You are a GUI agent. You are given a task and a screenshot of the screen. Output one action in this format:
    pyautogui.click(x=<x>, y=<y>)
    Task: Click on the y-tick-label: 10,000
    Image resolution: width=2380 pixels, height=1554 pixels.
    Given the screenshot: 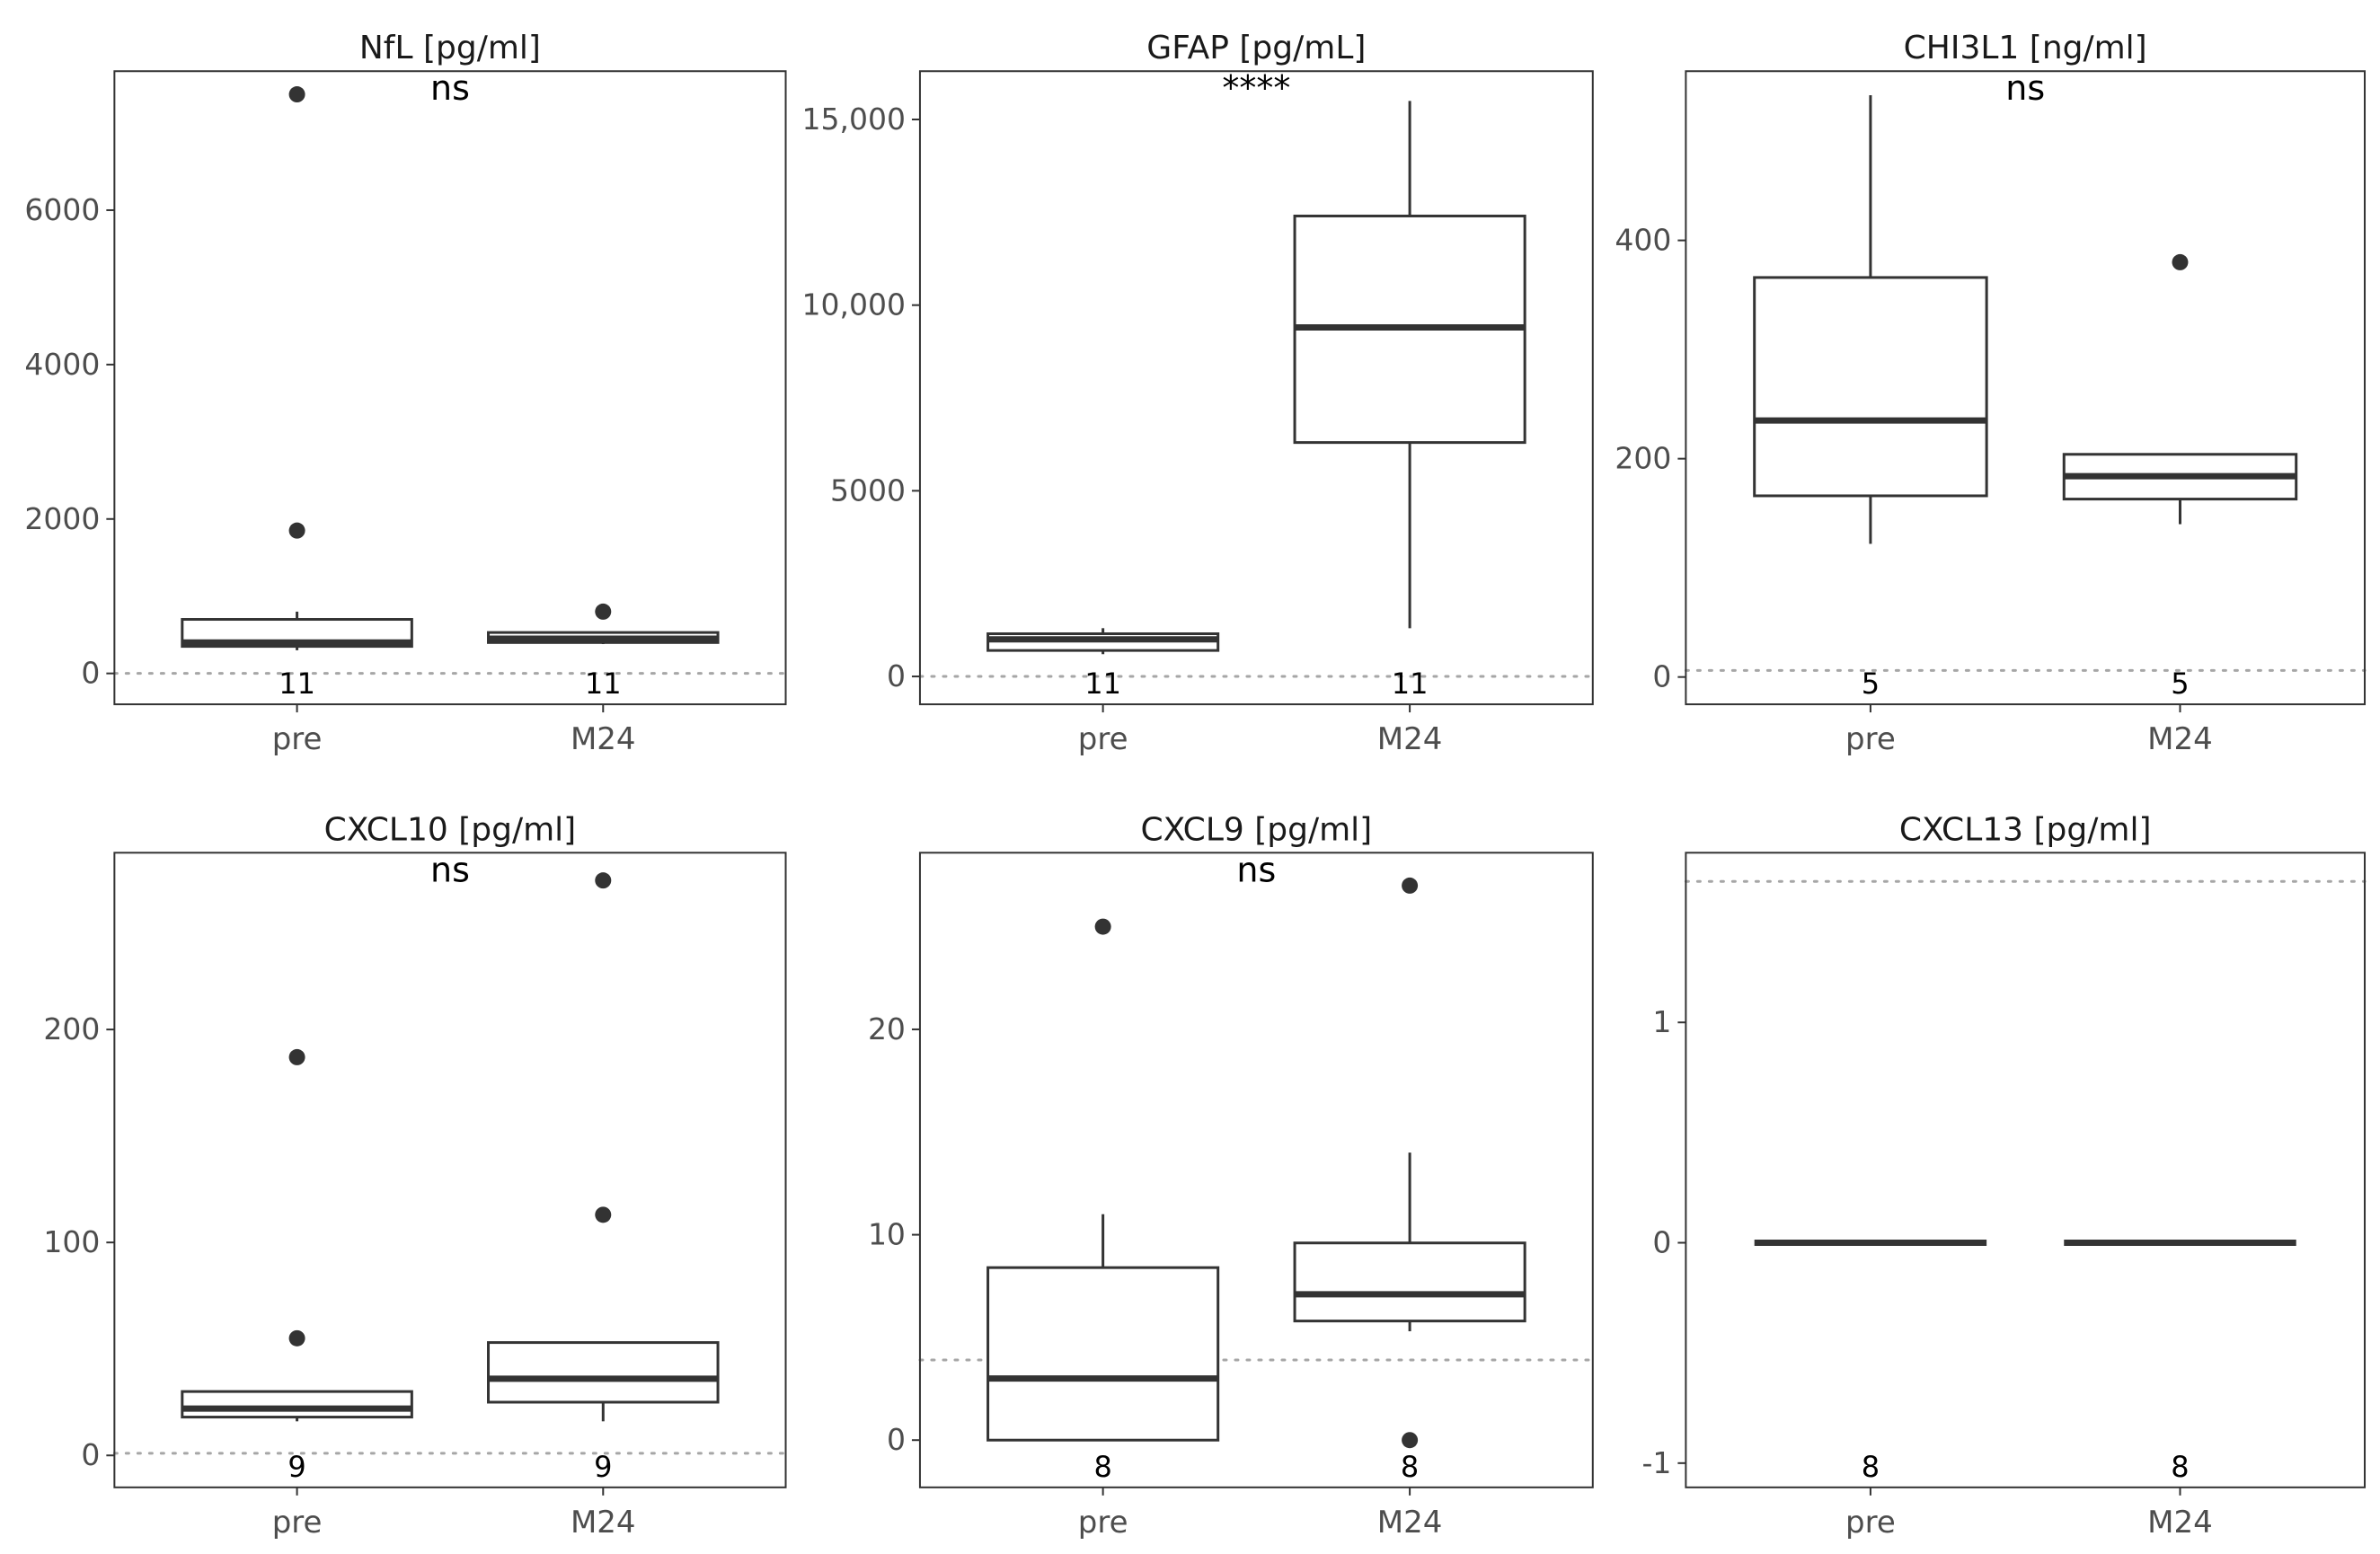 What is the action you would take?
    pyautogui.click(x=853, y=304)
    